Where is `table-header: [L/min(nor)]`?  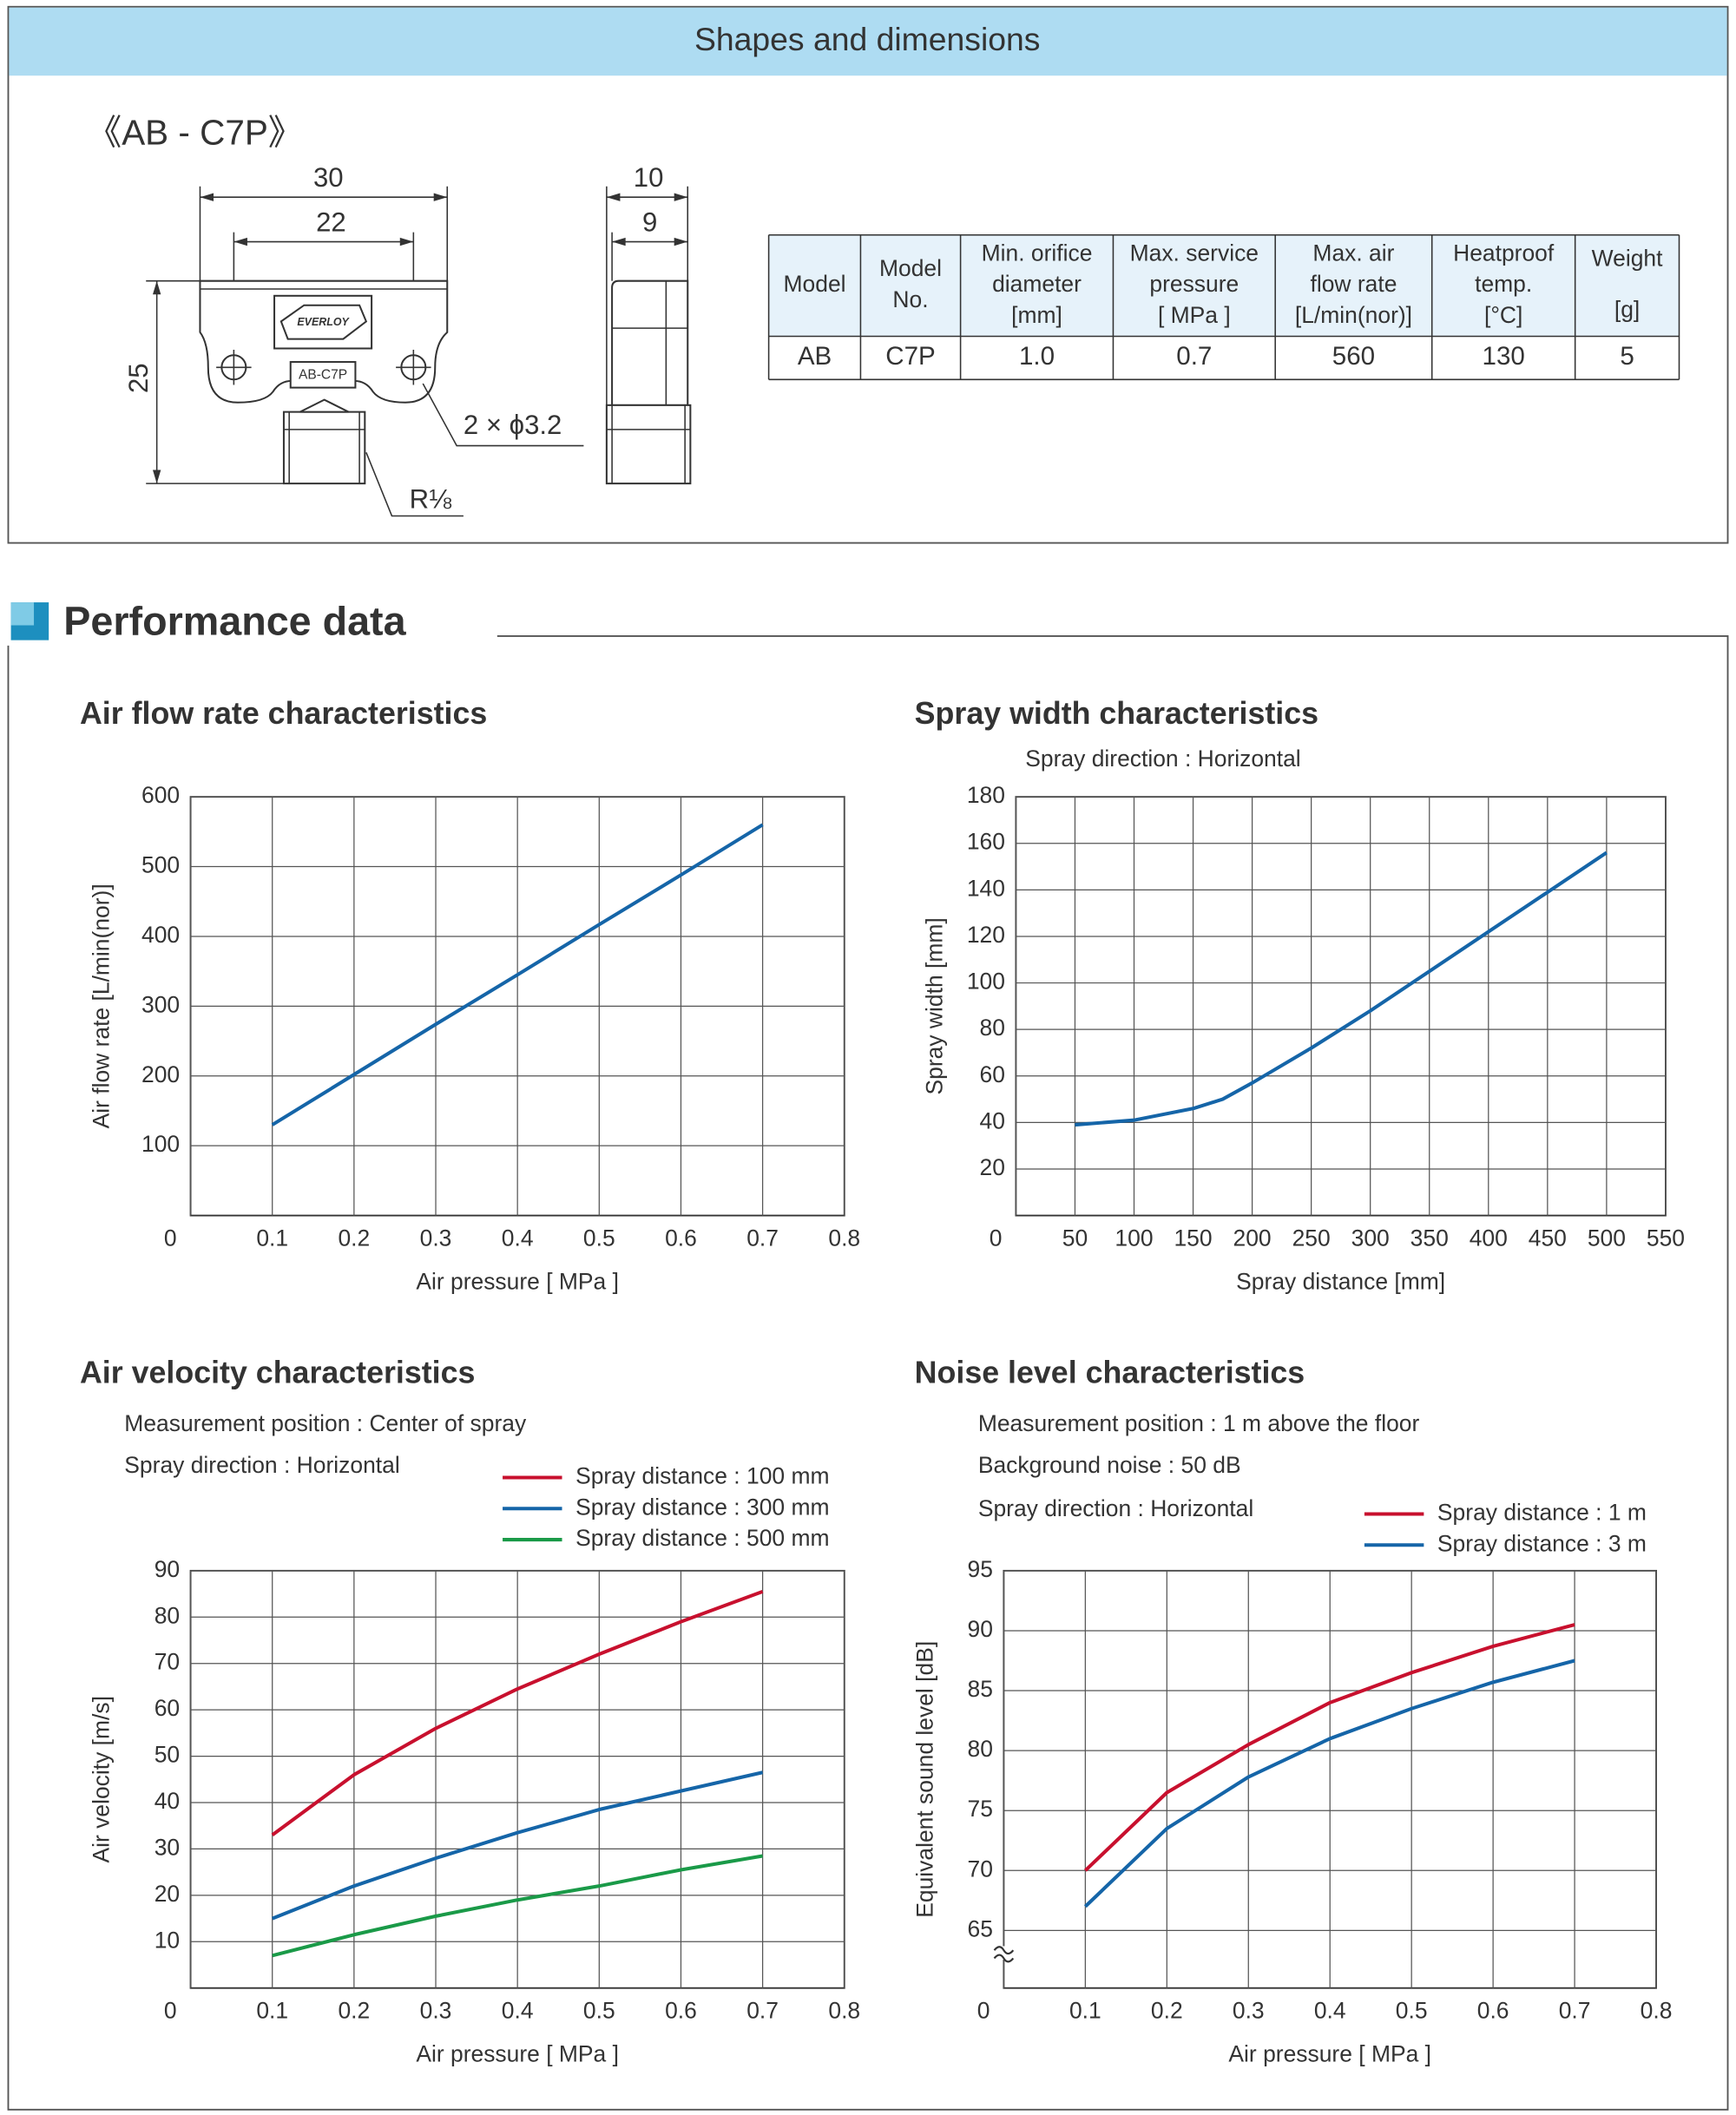
table-header: [L/min(nor)] is located at coordinates (1353, 315).